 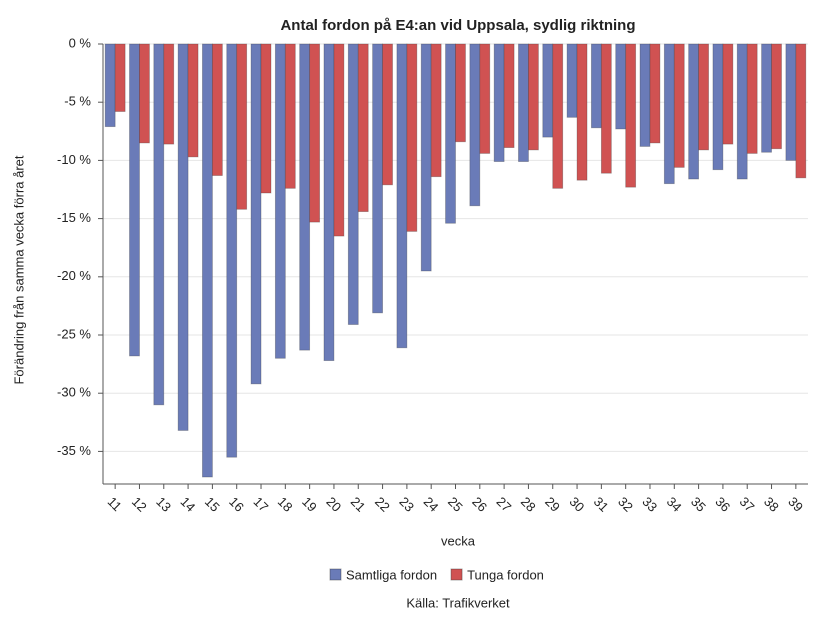 What do you see at coordinates (382, 504) in the screenshot?
I see `x-tick-label: 22` at bounding box center [382, 504].